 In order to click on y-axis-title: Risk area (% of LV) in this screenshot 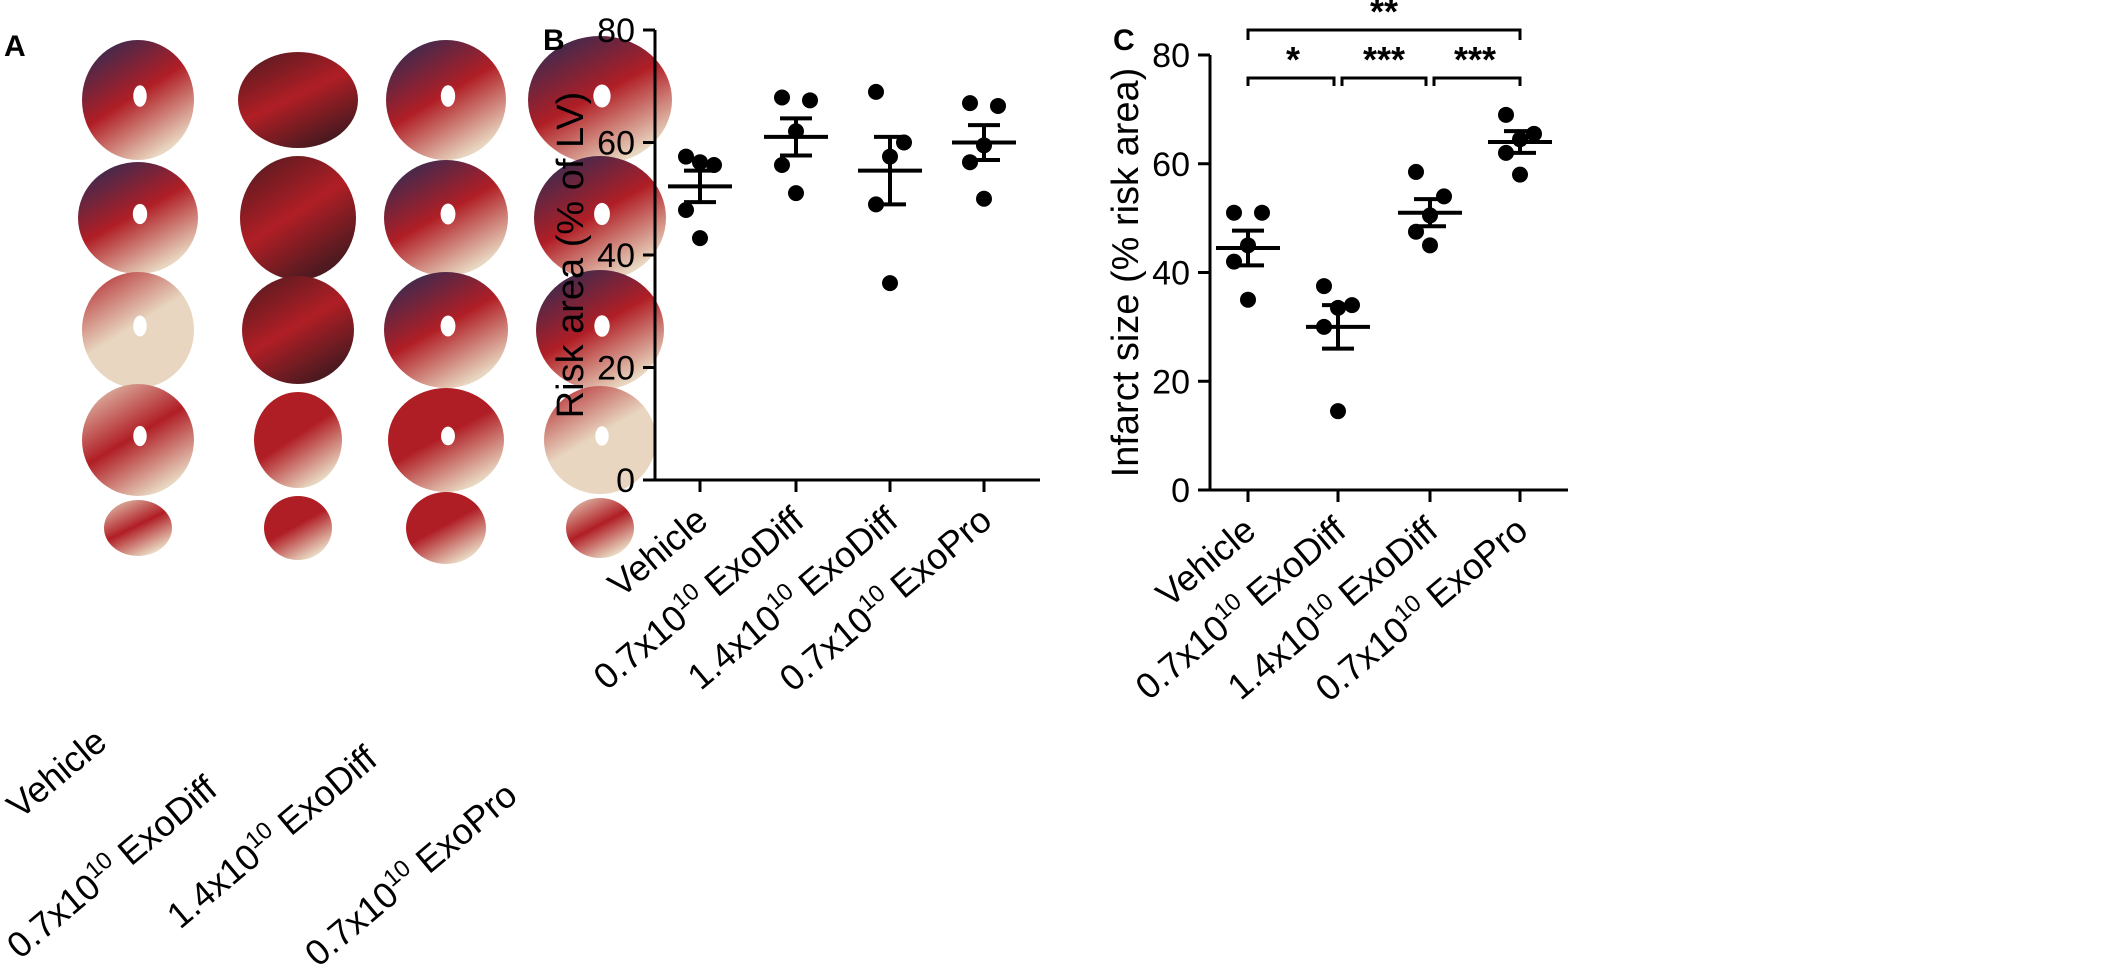, I will do `click(571, 255)`.